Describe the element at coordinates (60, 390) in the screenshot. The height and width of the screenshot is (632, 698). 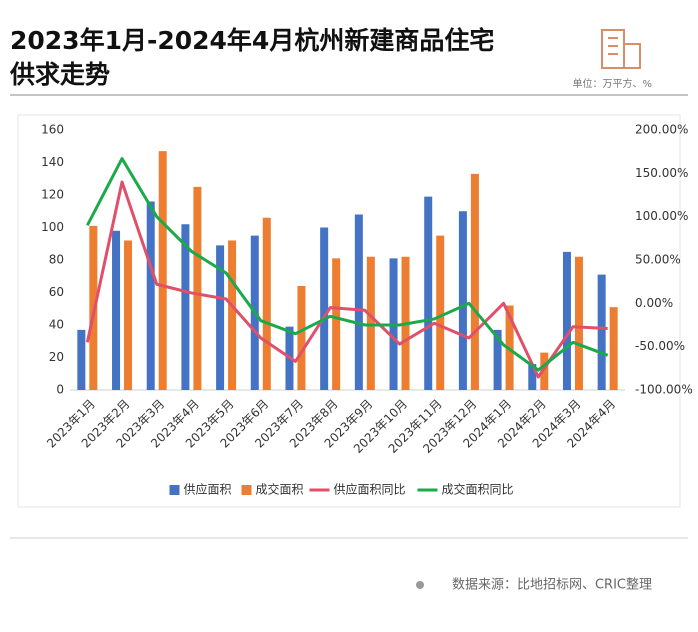
I see `y-tick-label: 0` at that location.